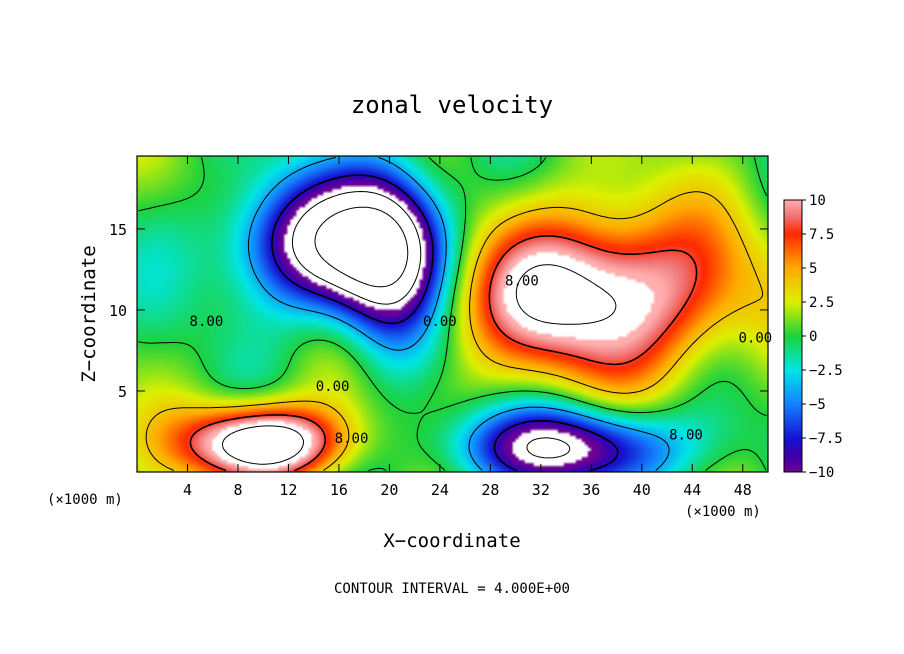 Image resolution: width=904 pixels, height=654 pixels. What do you see at coordinates (85, 500) in the screenshot?
I see `x-unit-label-left: (×1000 m)` at bounding box center [85, 500].